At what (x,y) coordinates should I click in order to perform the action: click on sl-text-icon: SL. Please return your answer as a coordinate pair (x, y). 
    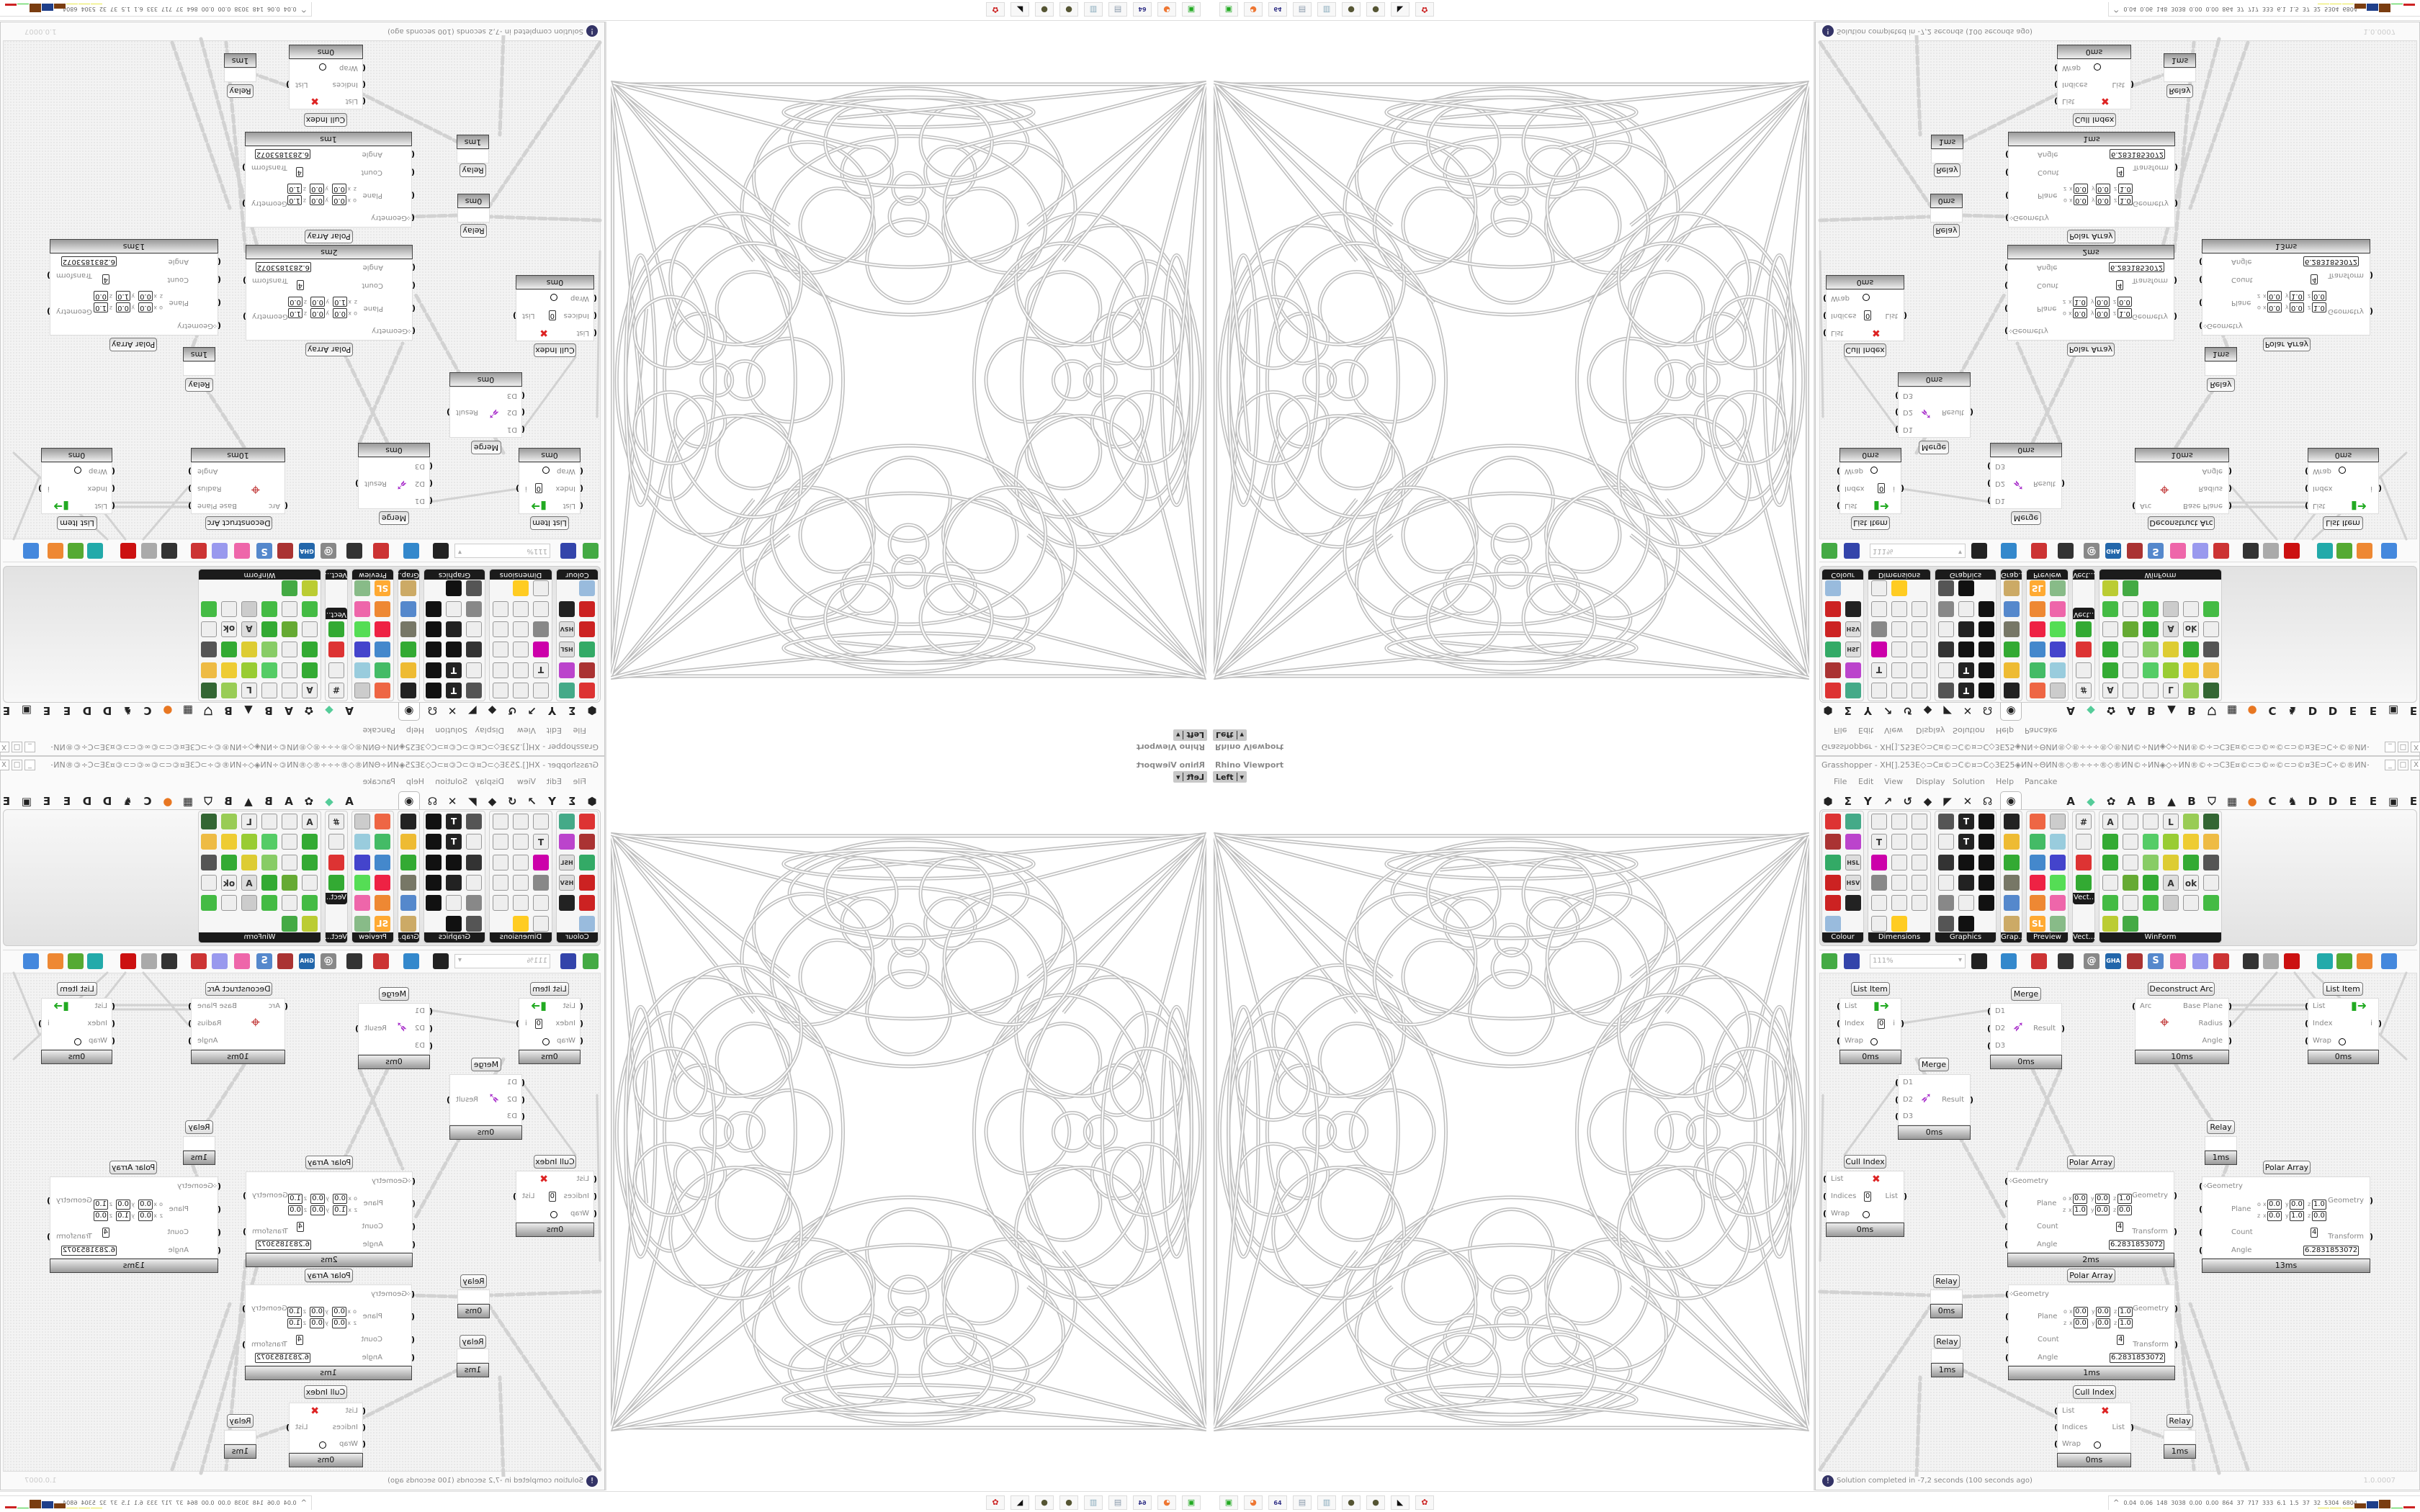
    Looking at the image, I should click on (2037, 923).